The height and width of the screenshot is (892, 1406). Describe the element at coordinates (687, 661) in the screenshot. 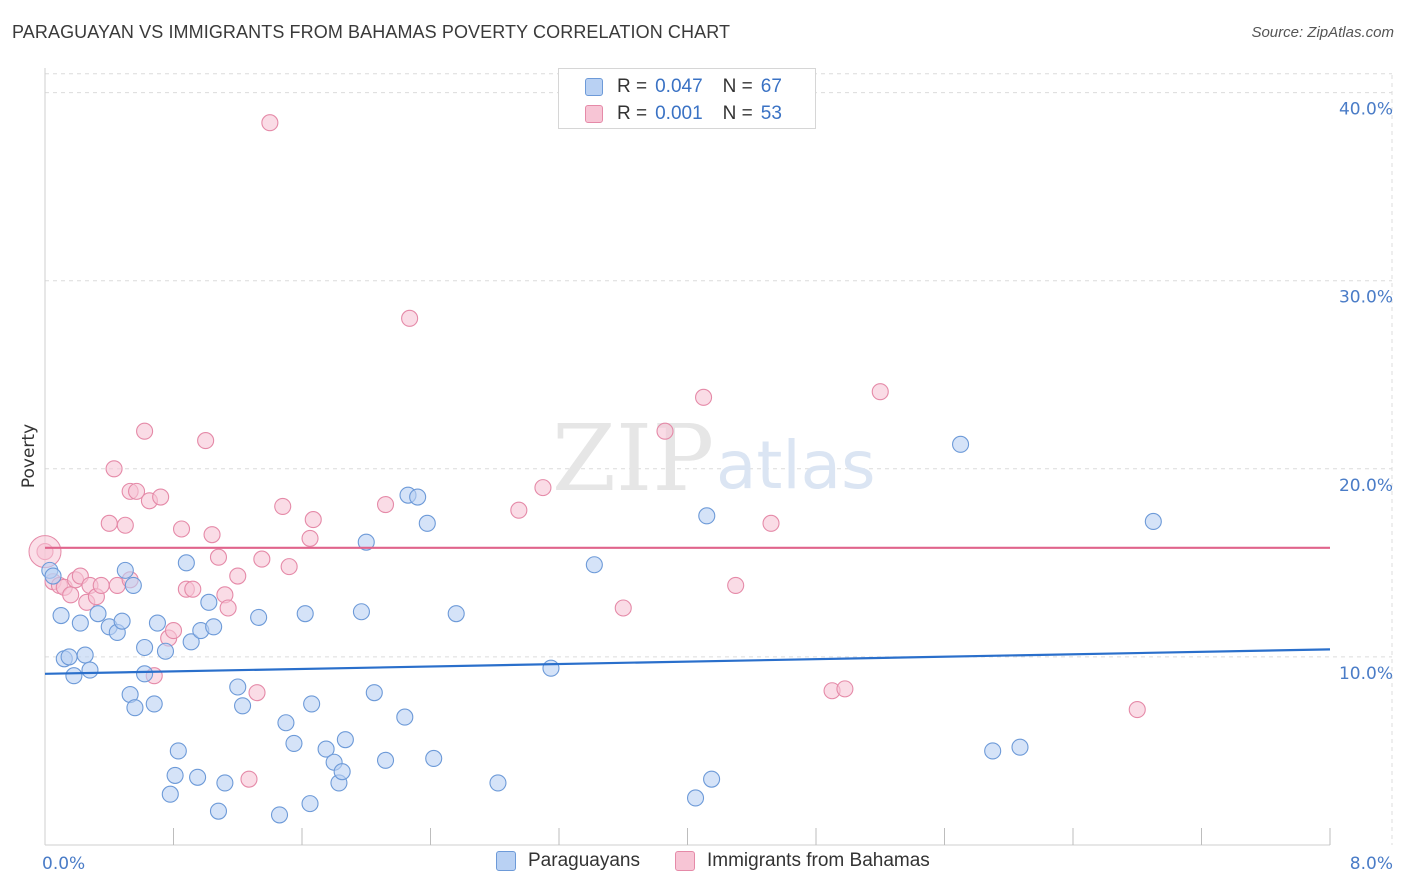

I see `paraguayans-trend-line` at that location.